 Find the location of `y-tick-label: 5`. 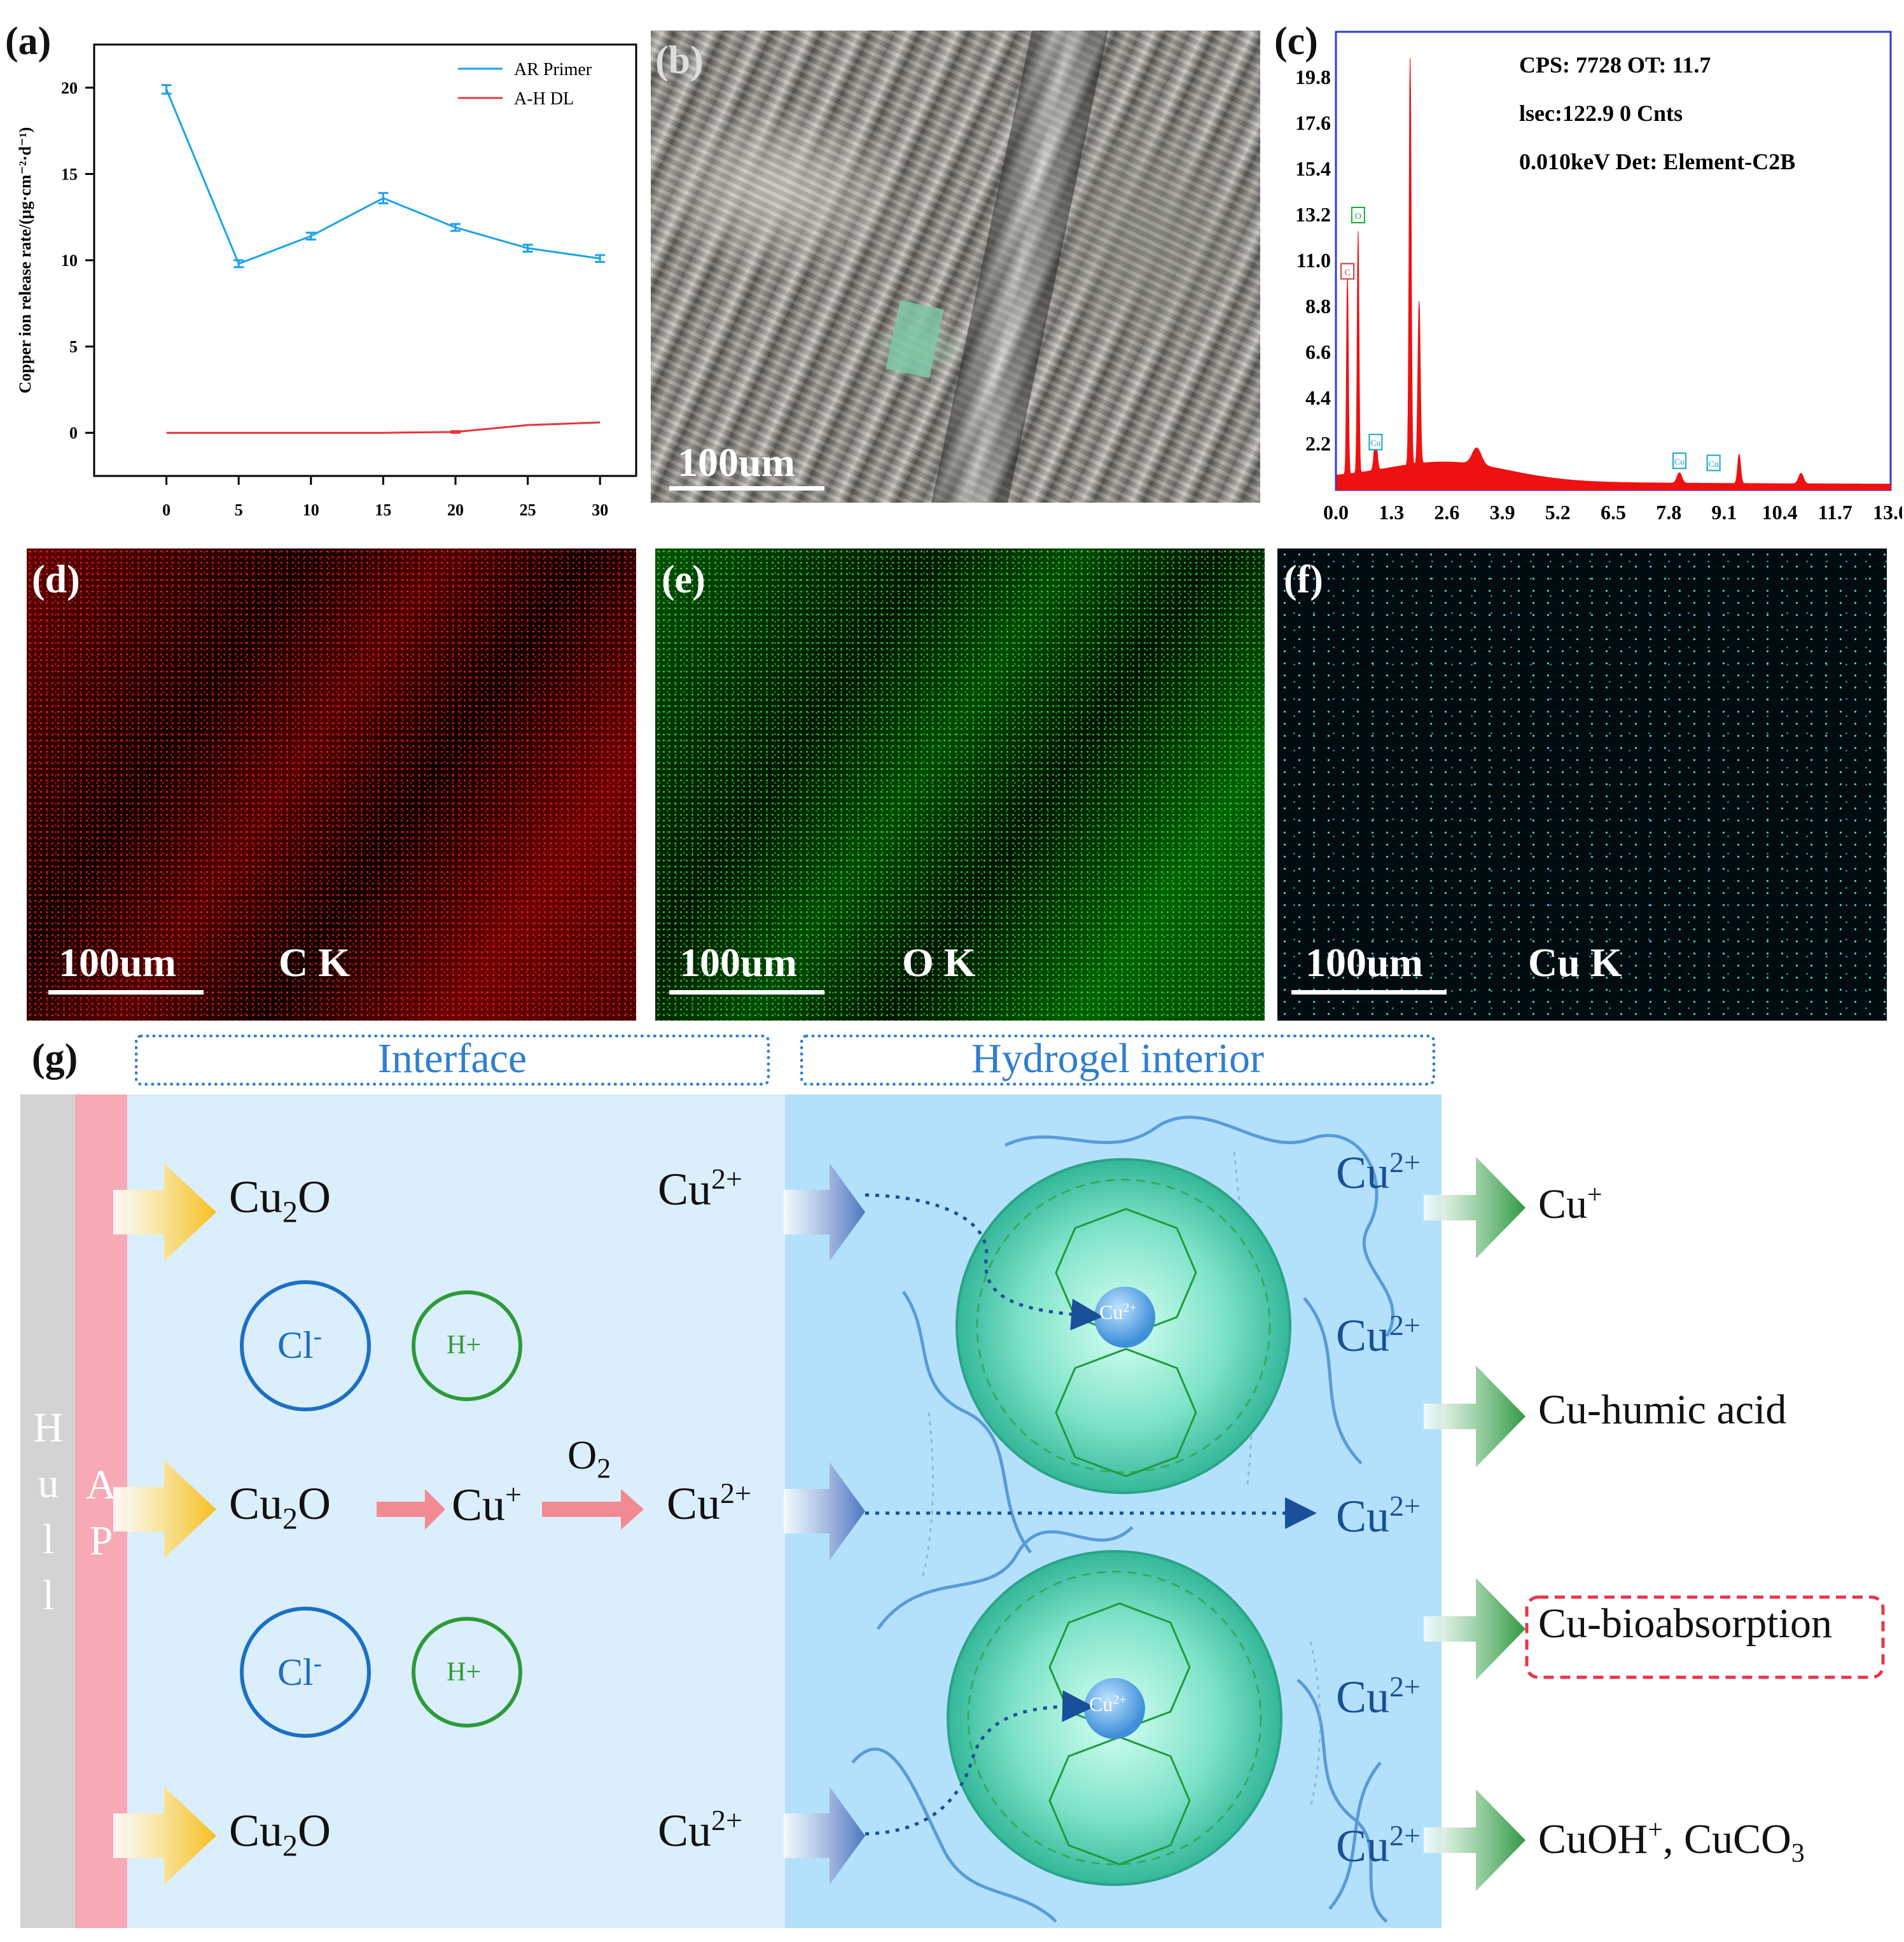

y-tick-label: 5 is located at coordinates (73, 347).